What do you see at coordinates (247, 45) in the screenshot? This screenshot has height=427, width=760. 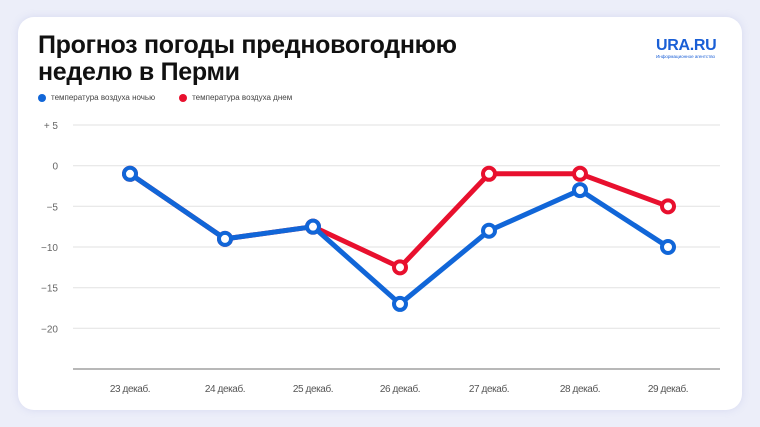 I see `title-line-1: Прогноз погоды предновогоднюю` at bounding box center [247, 45].